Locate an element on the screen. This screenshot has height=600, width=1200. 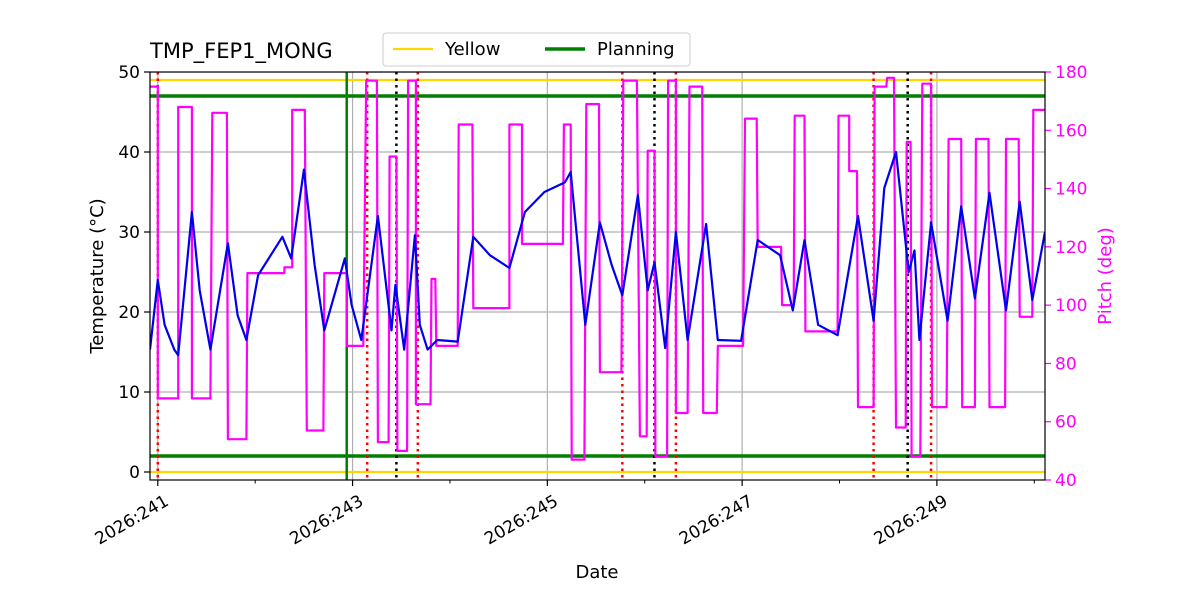
y2-tick-label: 40 is located at coordinates (1066, 481).